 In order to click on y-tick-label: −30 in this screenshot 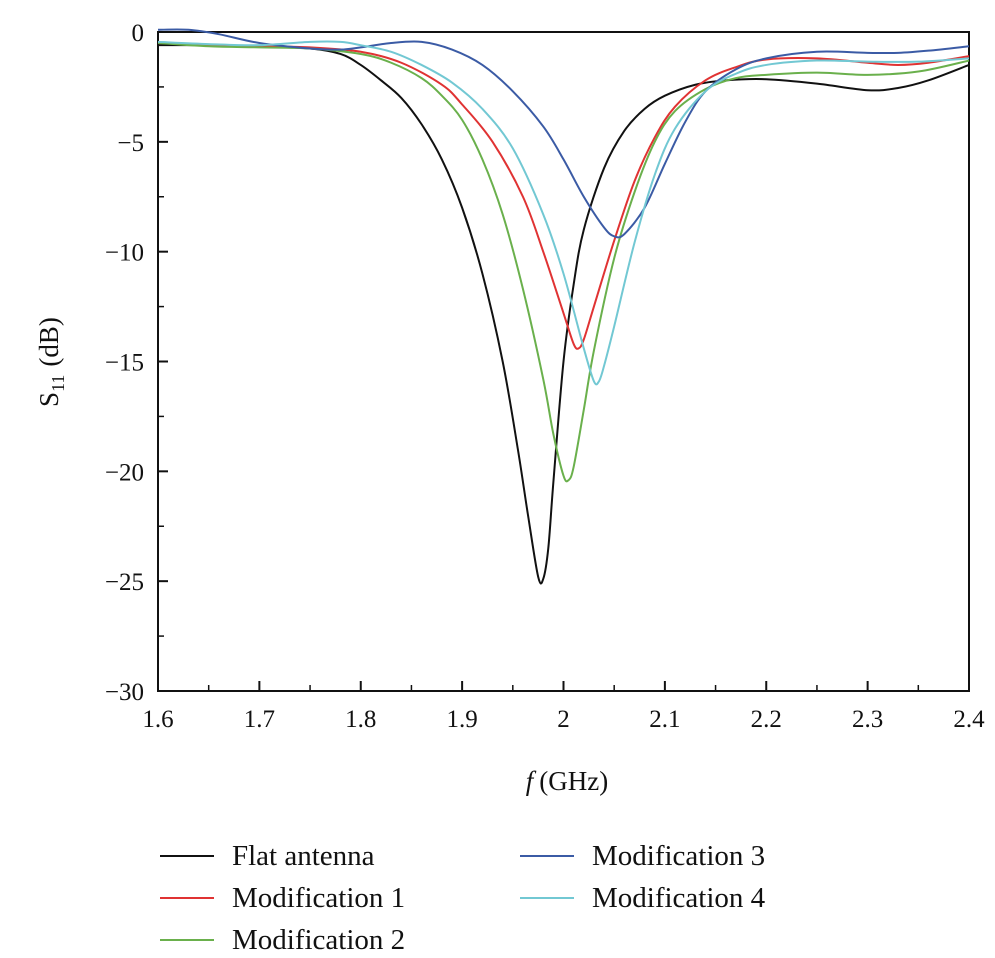, I will do `click(124, 692)`.